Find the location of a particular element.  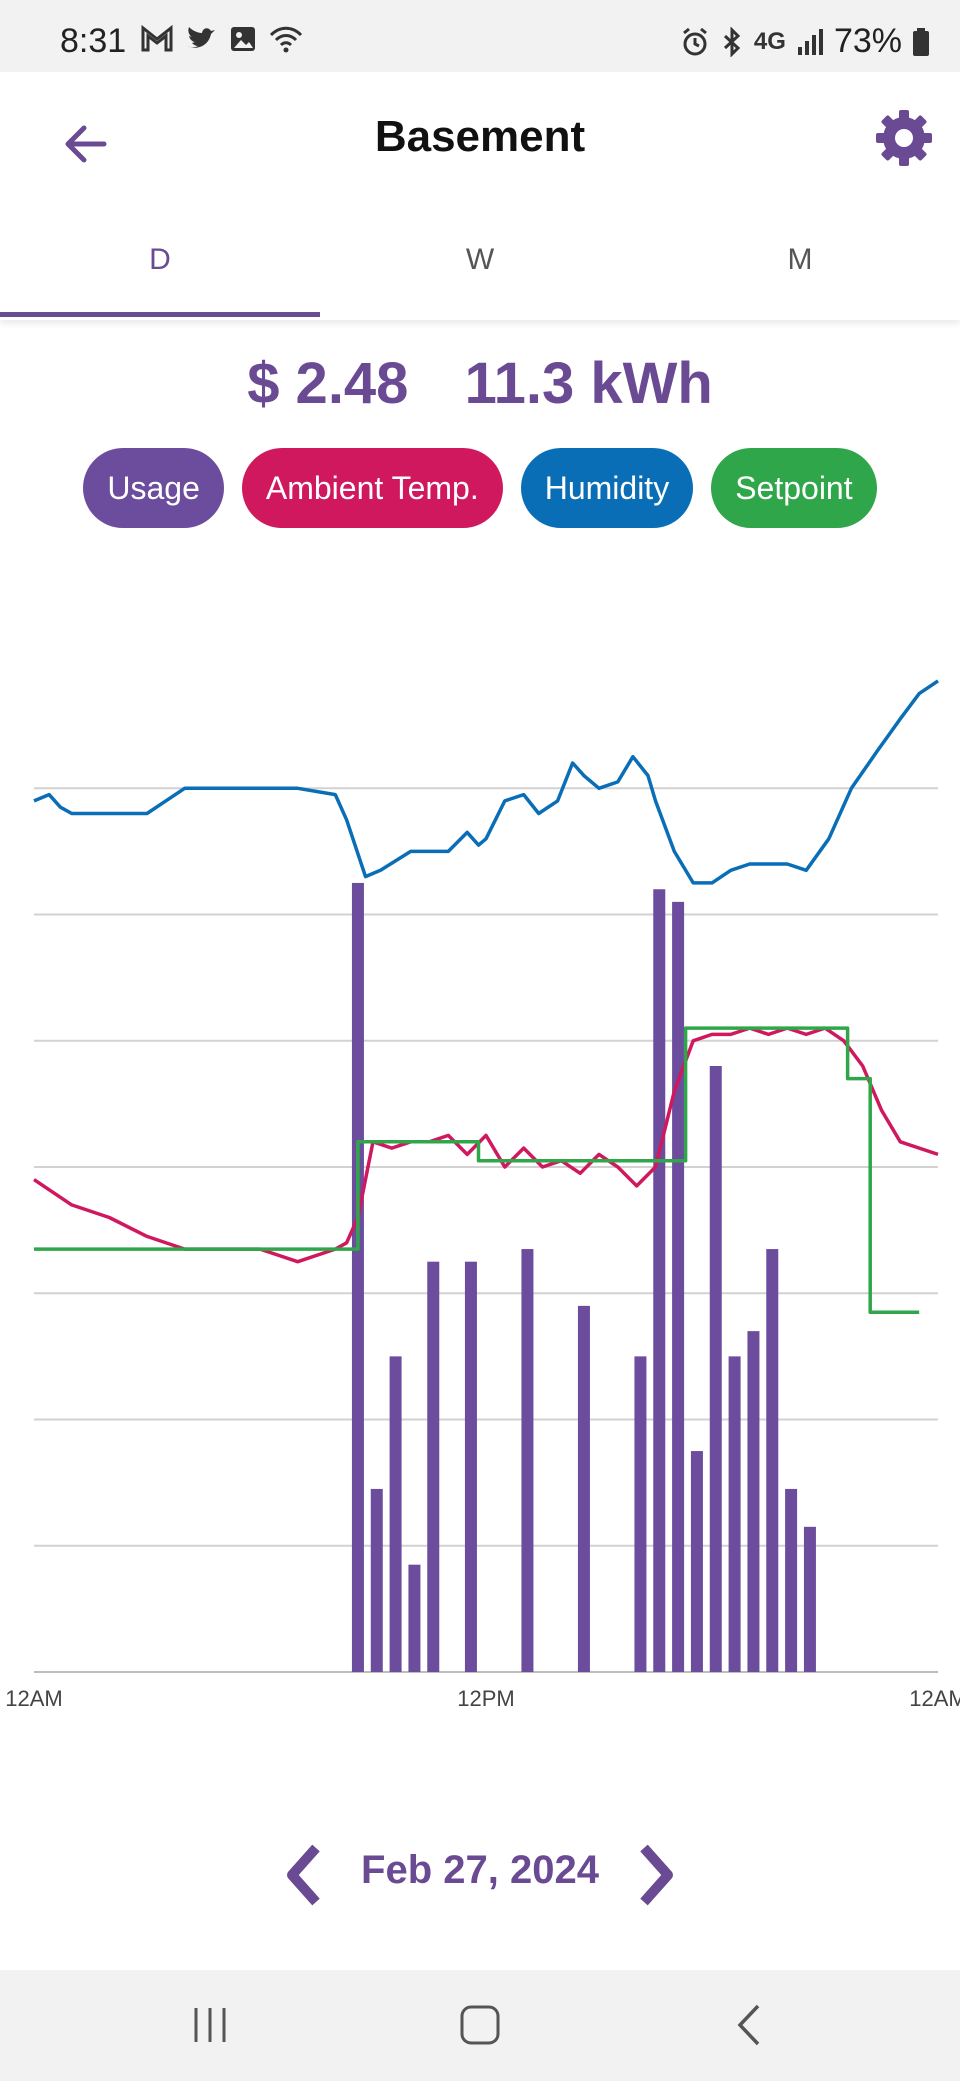

arrow-left-icon is located at coordinates (86, 144).